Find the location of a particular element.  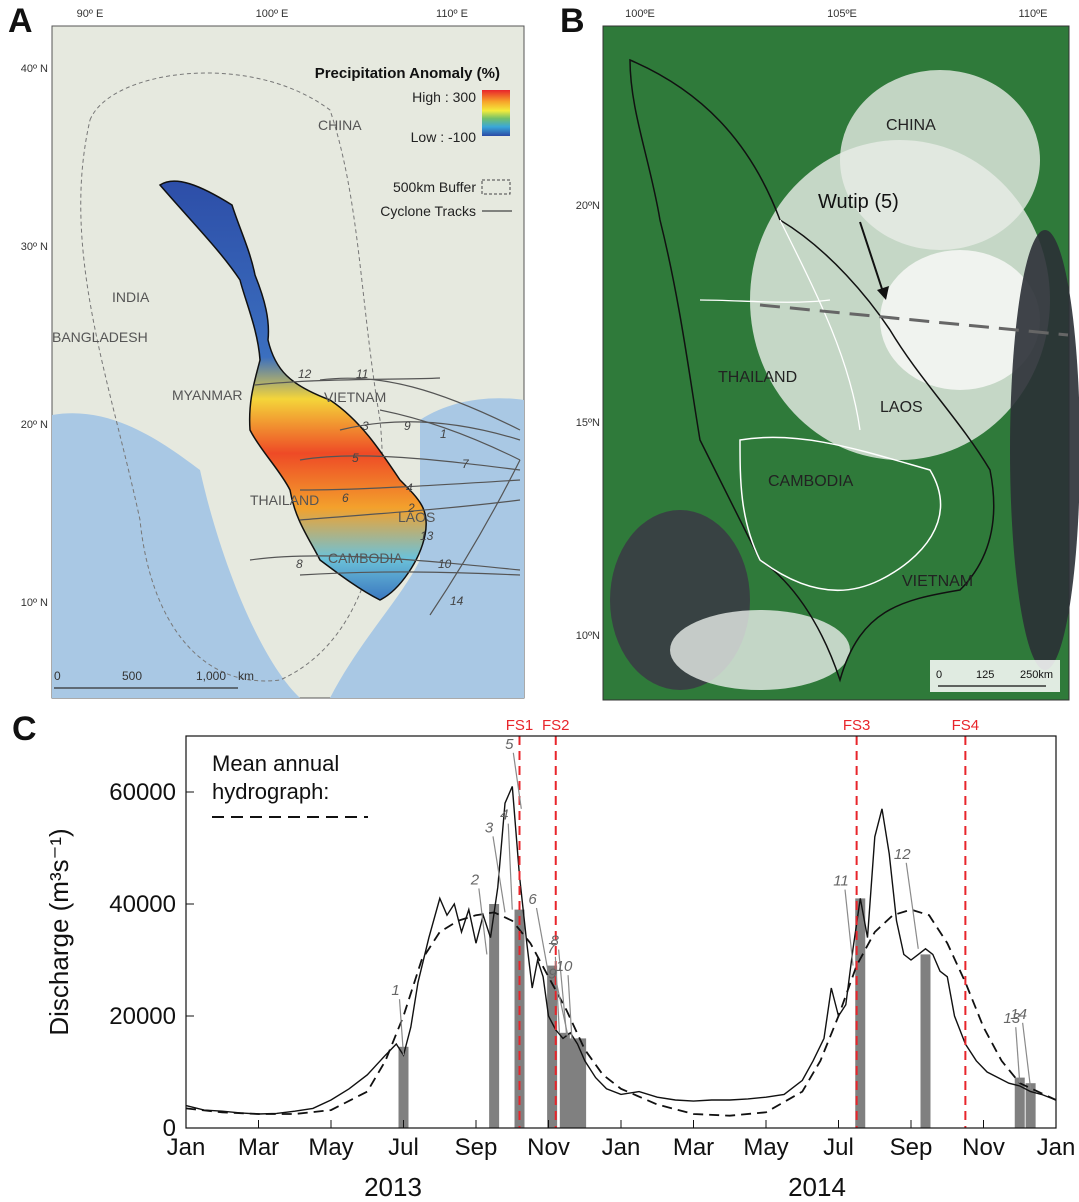

mekong-basin is located at coordinates (292, 390).